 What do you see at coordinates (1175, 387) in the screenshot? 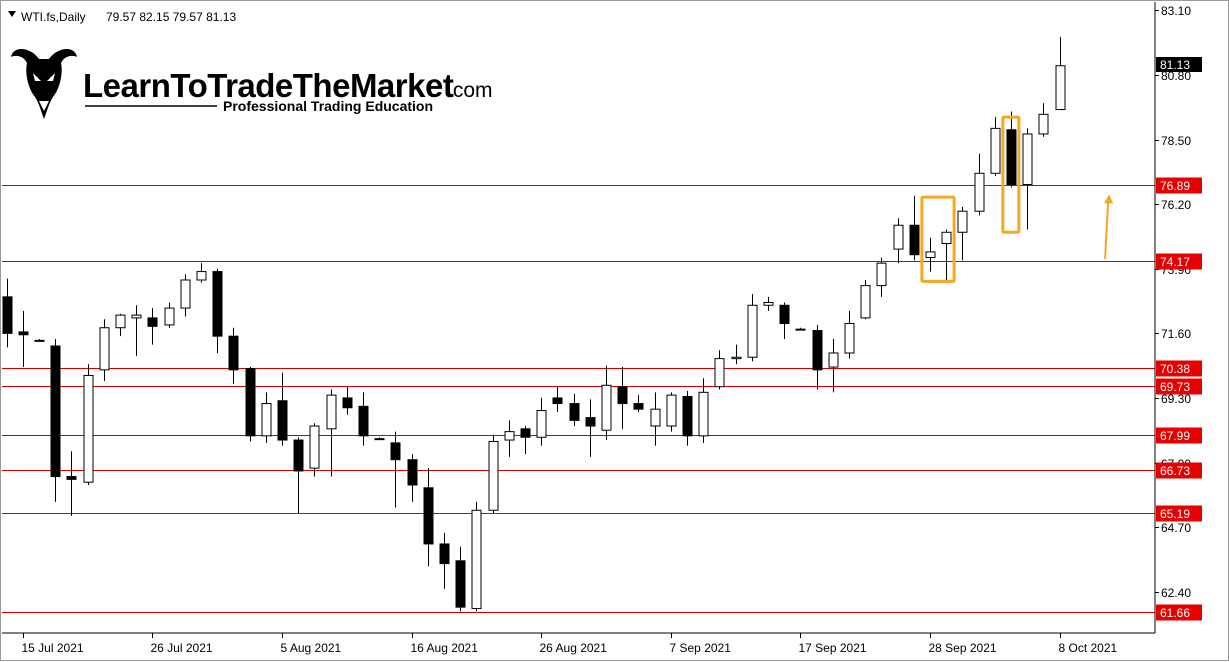
I see `level-label: 69.73` at bounding box center [1175, 387].